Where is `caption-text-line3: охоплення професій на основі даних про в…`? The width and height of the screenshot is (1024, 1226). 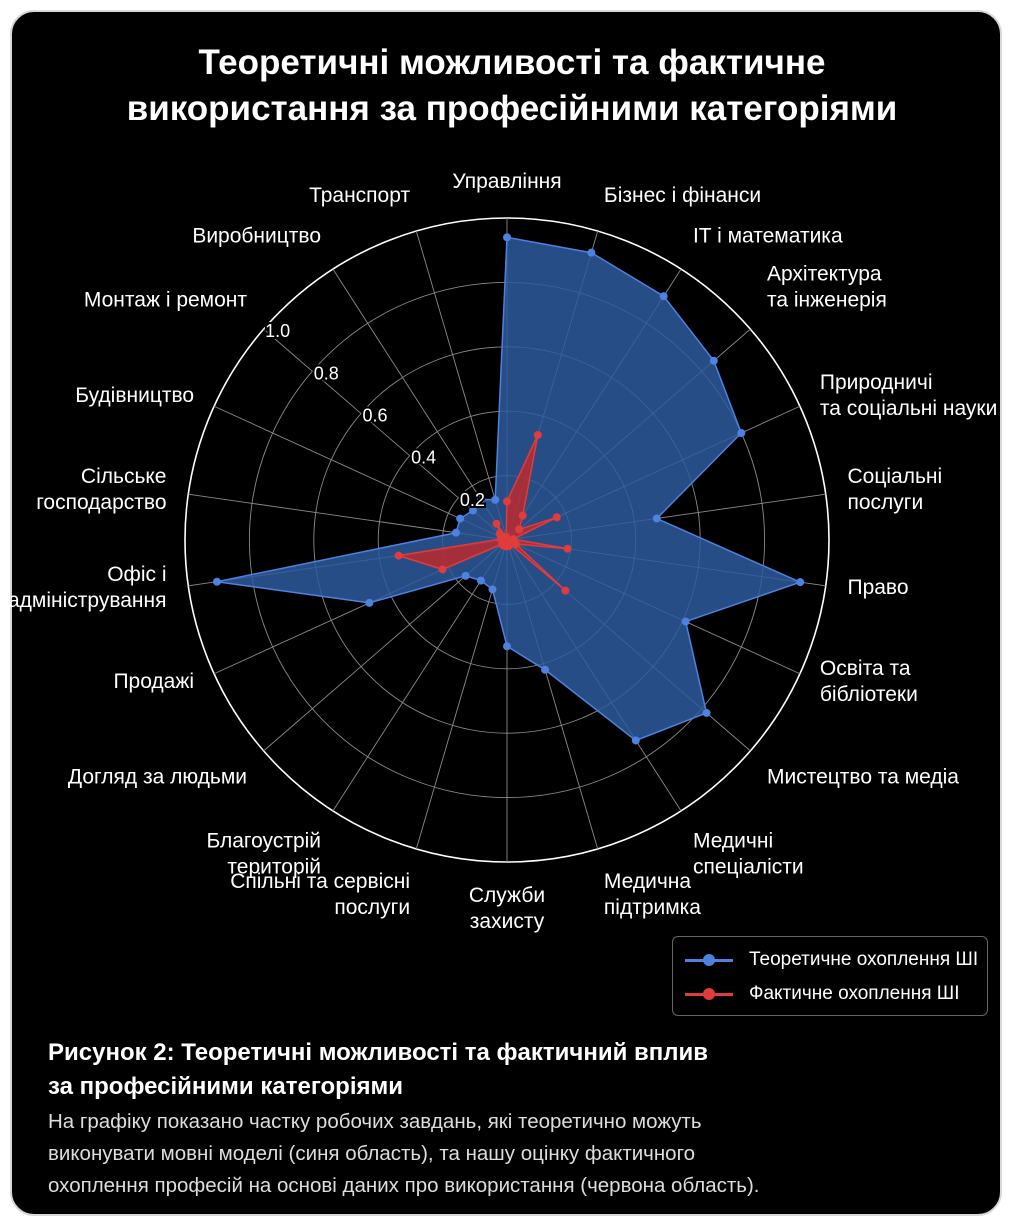
caption-text-line3: охоплення професій на основі даних про в… is located at coordinates (404, 1185).